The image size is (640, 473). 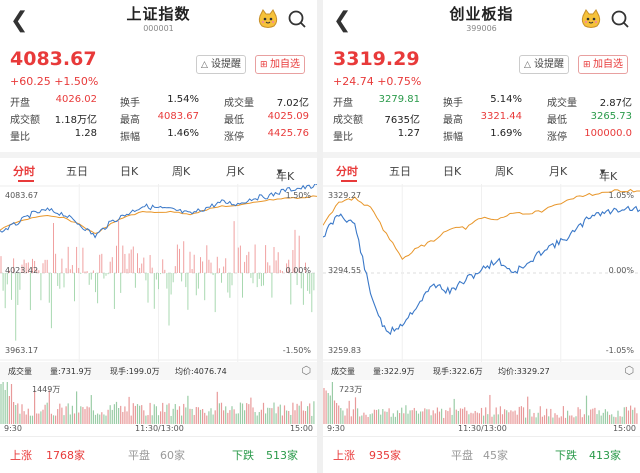 What do you see at coordinates (288, 133) in the screenshot?
I see `stat-value: 4425.76` at bounding box center [288, 133].